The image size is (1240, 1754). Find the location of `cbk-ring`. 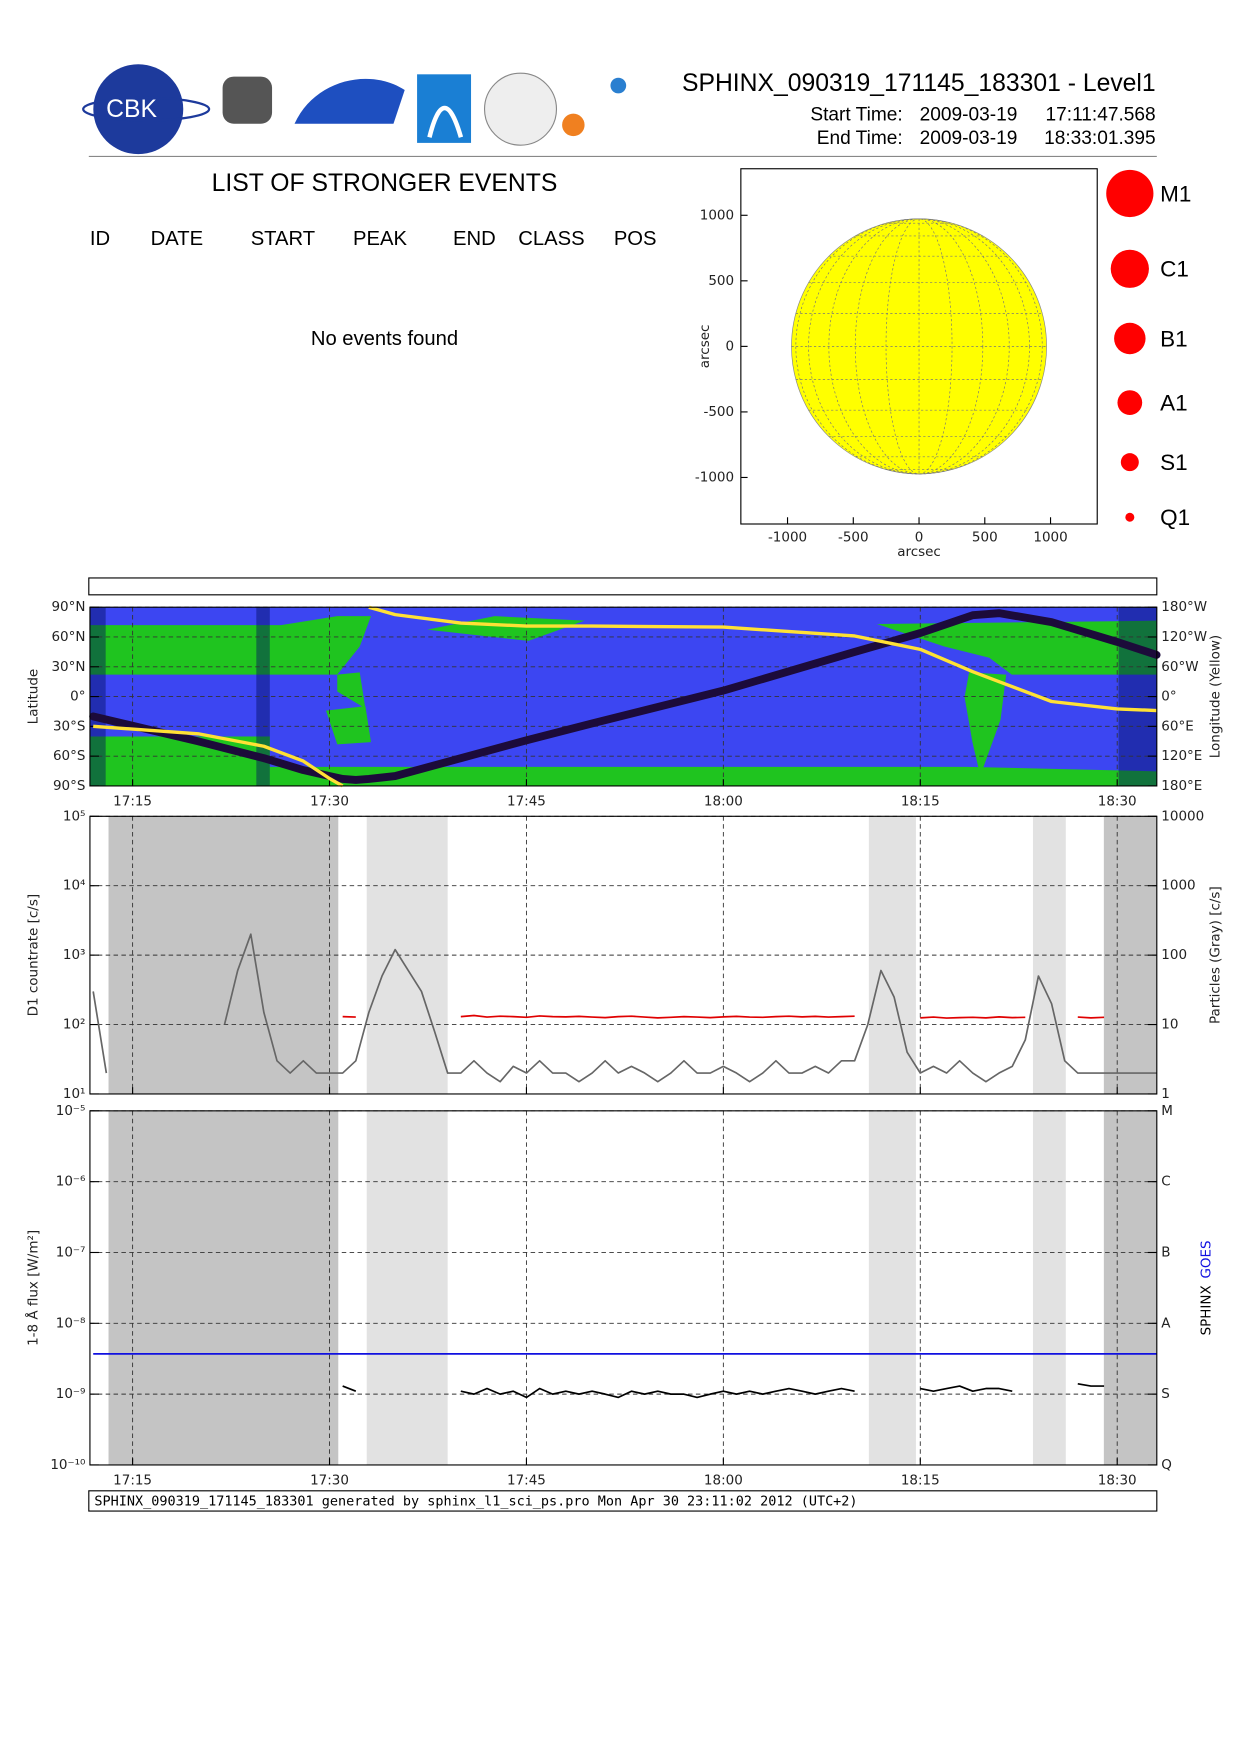

cbk-ring is located at coordinates (146, 109).